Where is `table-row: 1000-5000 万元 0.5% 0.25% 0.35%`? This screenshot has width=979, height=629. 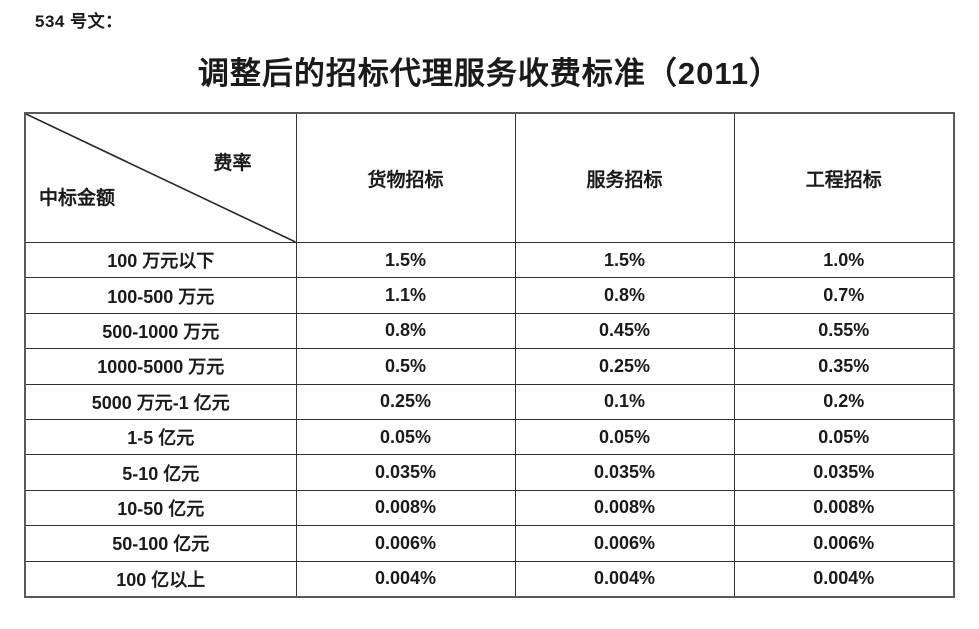
table-row: 1000-5000 万元 0.5% 0.25% 0.35% is located at coordinates (489, 366).